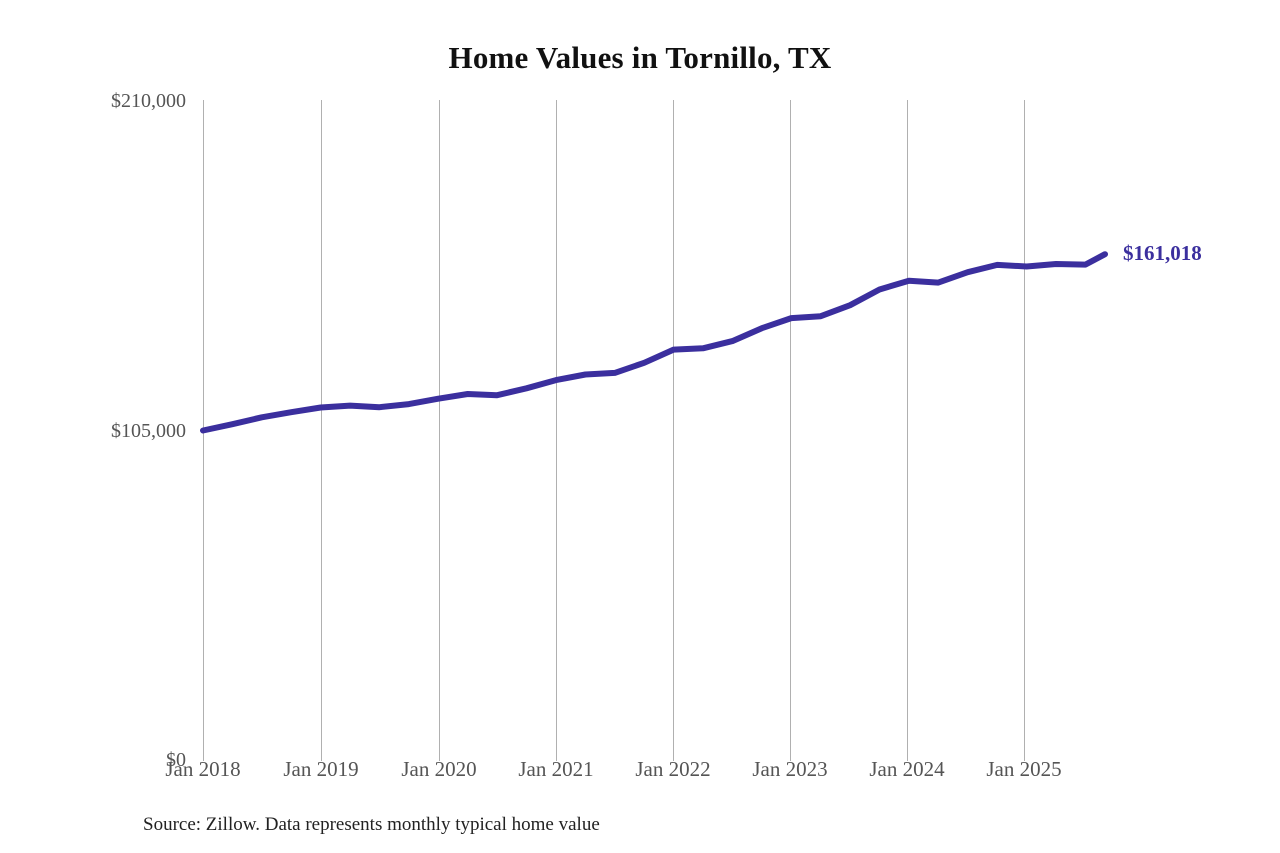 The height and width of the screenshot is (853, 1280). Describe the element at coordinates (556, 430) in the screenshot. I see `gridline-jan-2021` at that location.